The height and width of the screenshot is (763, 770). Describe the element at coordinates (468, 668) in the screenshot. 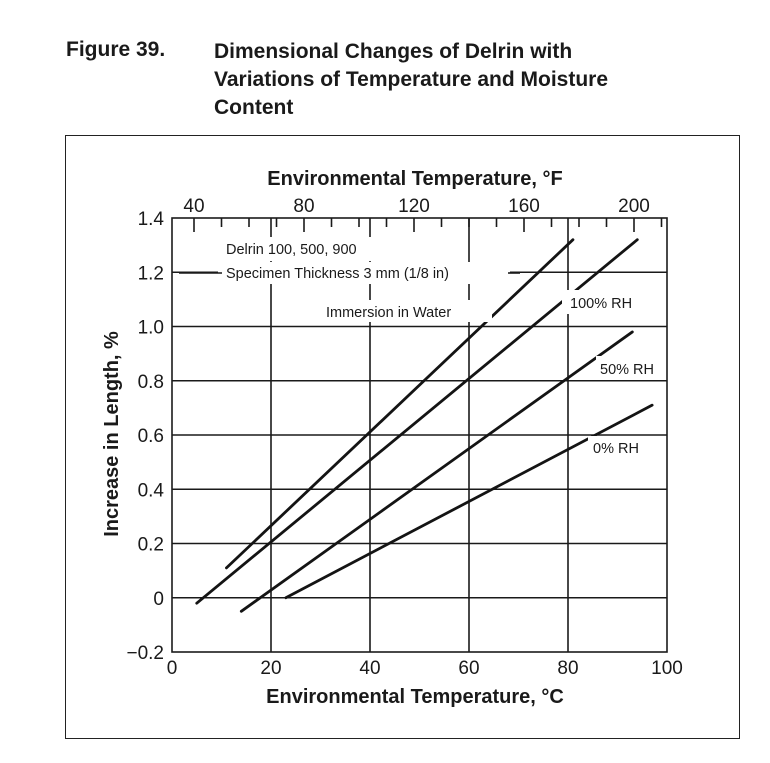

I see `x-tick-label: 60` at that location.